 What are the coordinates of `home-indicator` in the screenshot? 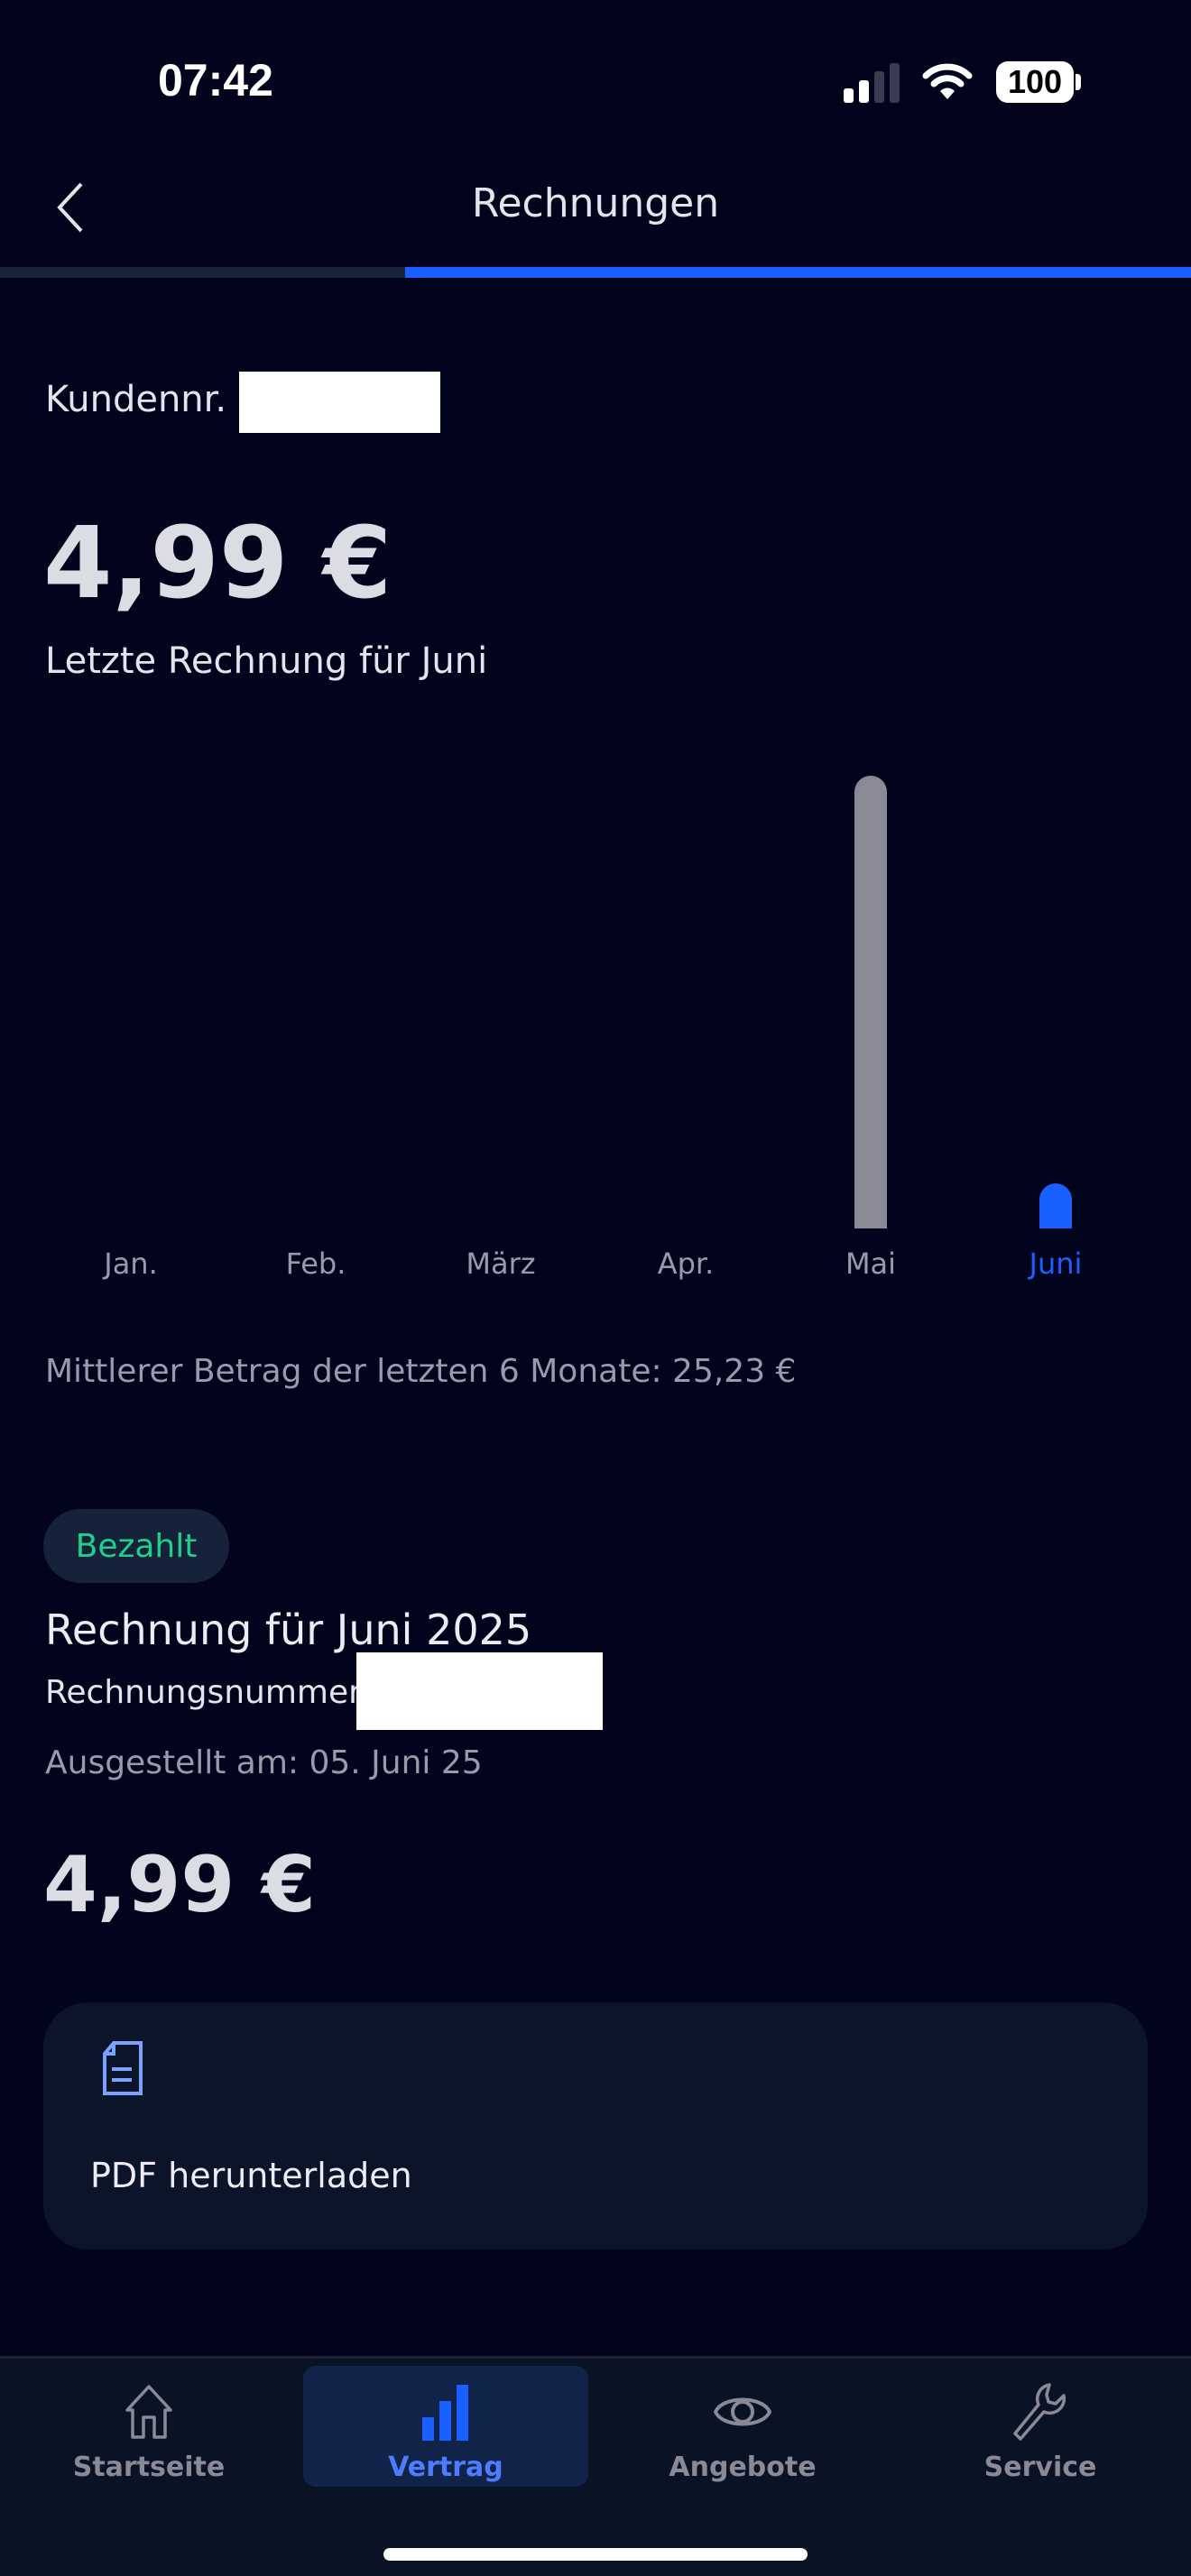 It's located at (595, 2554).